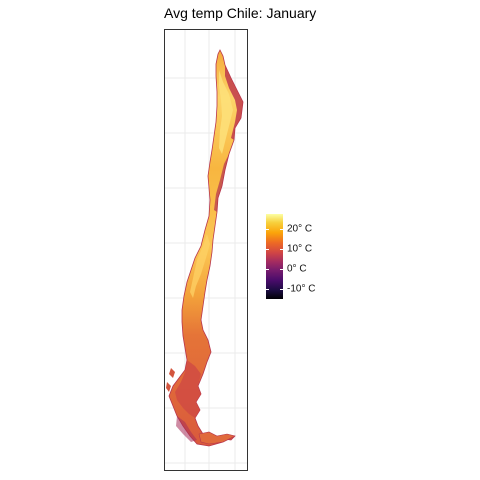 The width and height of the screenshot is (480, 480). What do you see at coordinates (297, 269) in the screenshot?
I see `legend-label-0: 0° C` at bounding box center [297, 269].